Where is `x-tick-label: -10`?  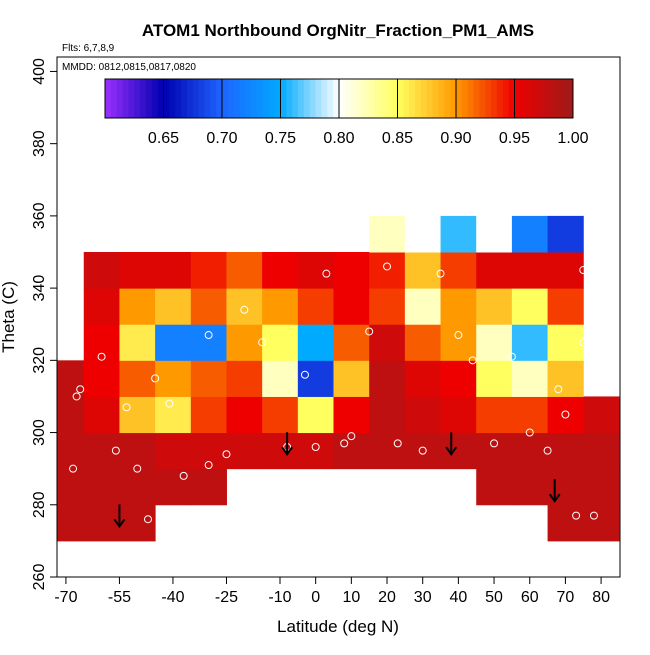
x-tick-label: -10 is located at coordinates (279, 597).